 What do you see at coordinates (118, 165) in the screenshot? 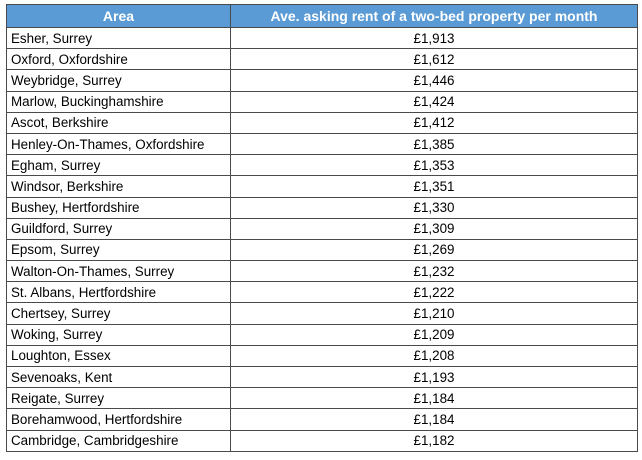
I see `area-cell: Egham, Surrey` at bounding box center [118, 165].